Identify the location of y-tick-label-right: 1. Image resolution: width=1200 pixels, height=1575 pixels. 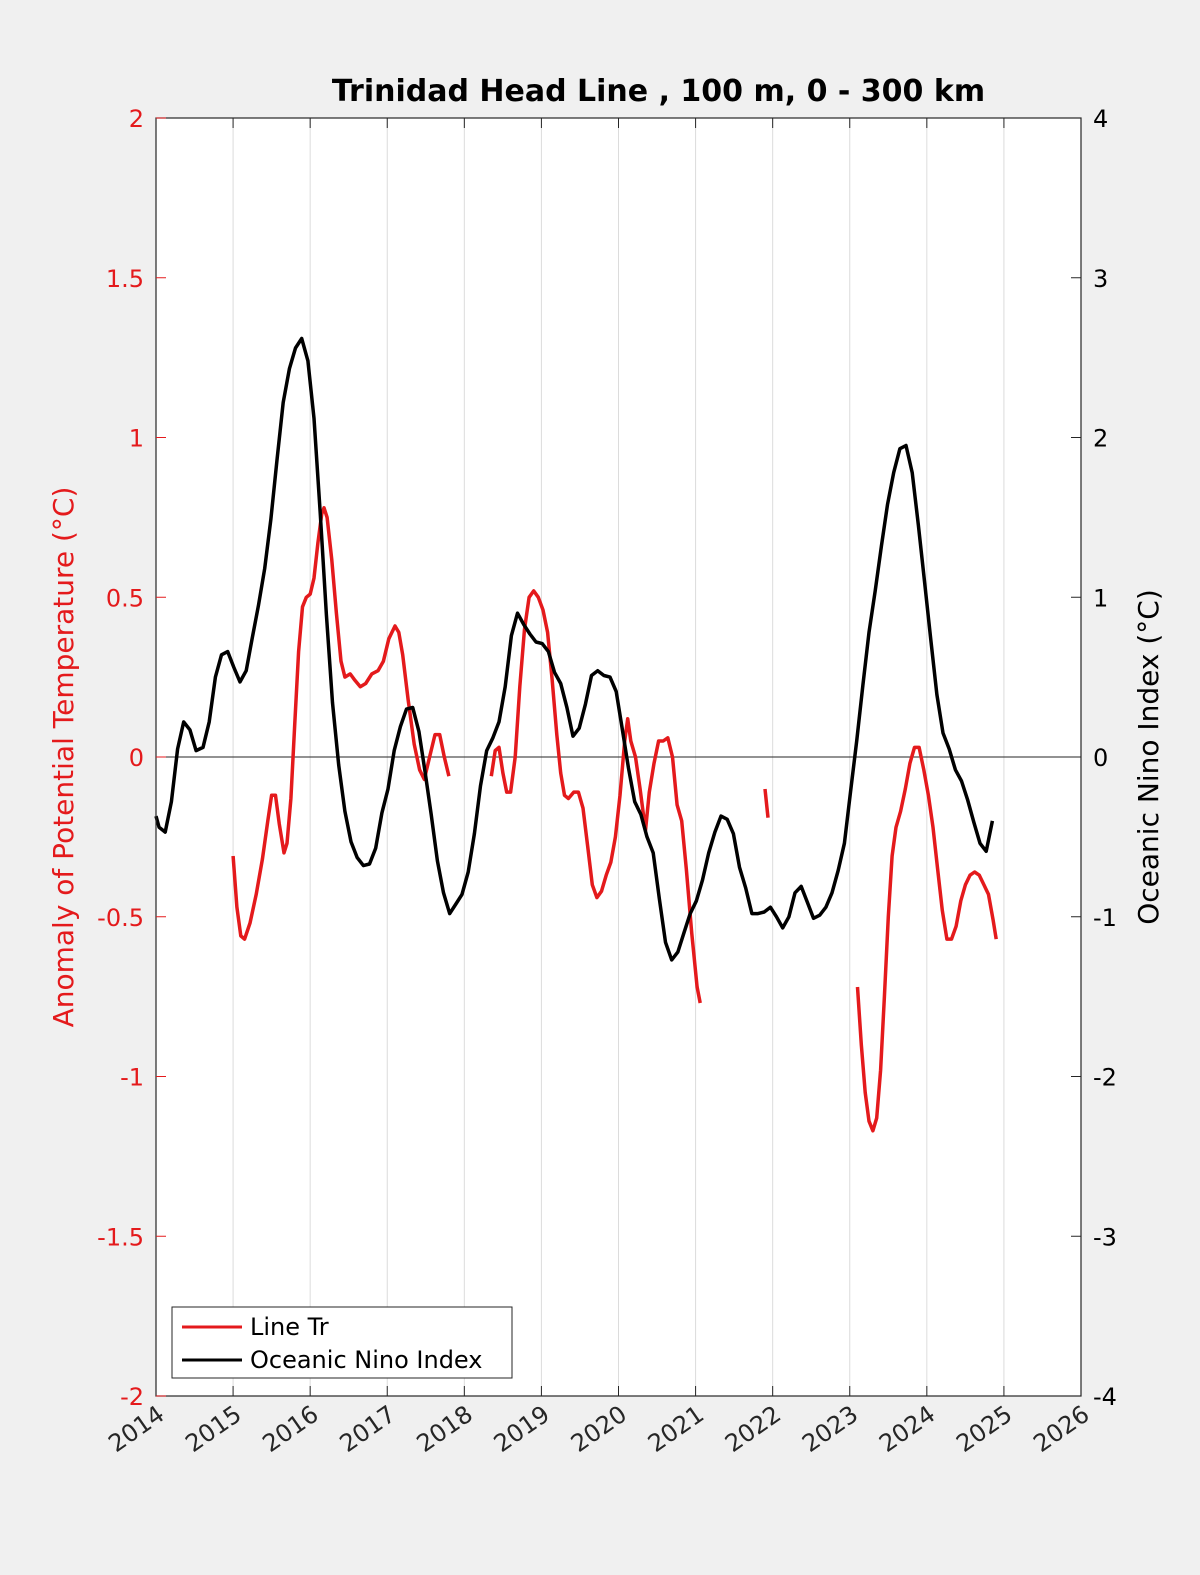
(1100, 598).